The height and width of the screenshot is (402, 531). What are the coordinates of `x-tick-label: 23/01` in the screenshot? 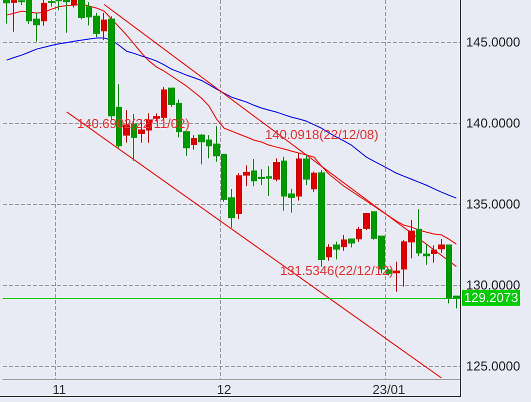 It's located at (389, 389).